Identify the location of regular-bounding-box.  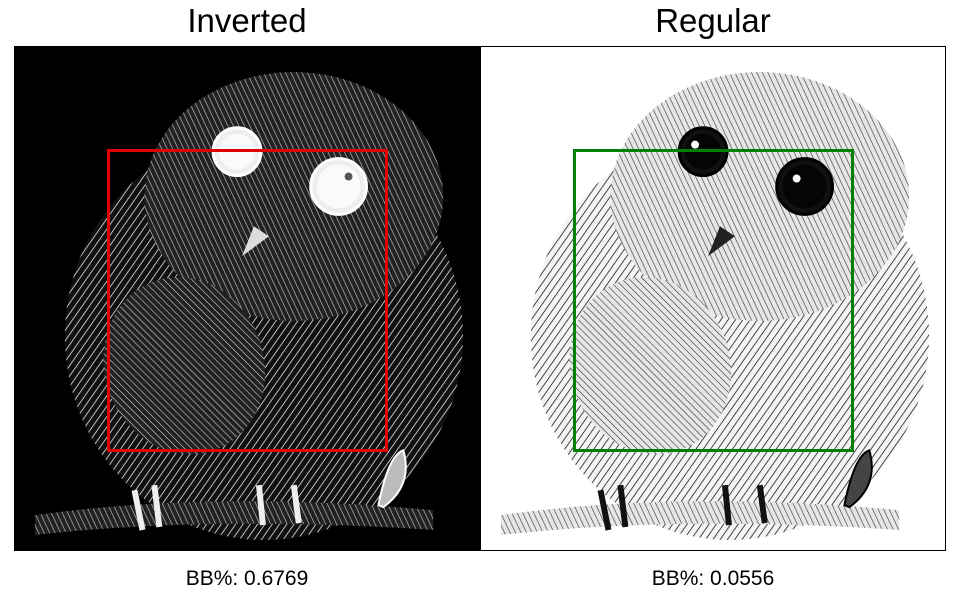
(713, 300).